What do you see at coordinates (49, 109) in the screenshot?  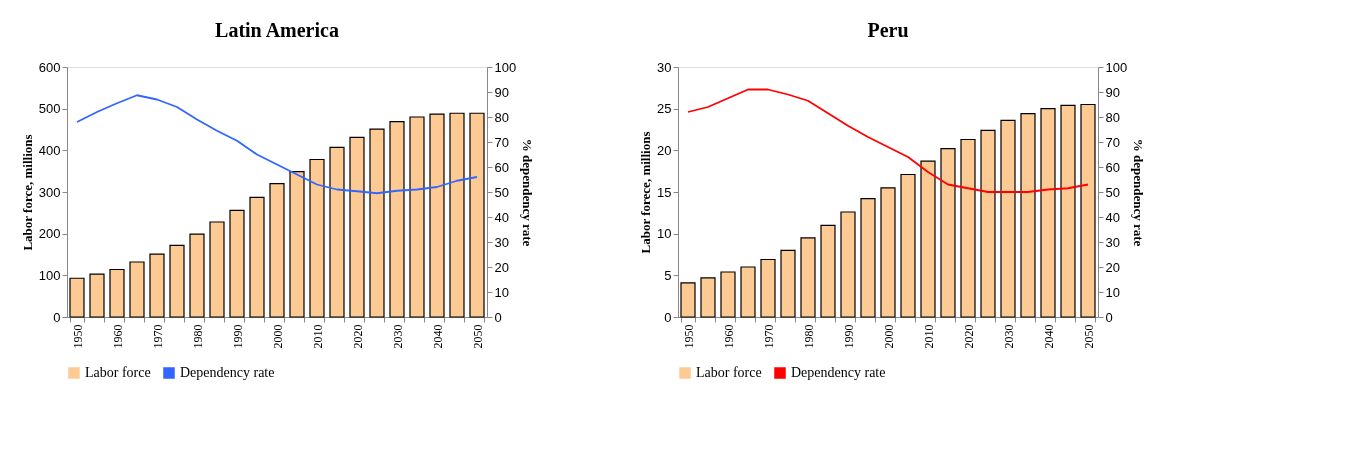 I see `y-tick-label: 500` at bounding box center [49, 109].